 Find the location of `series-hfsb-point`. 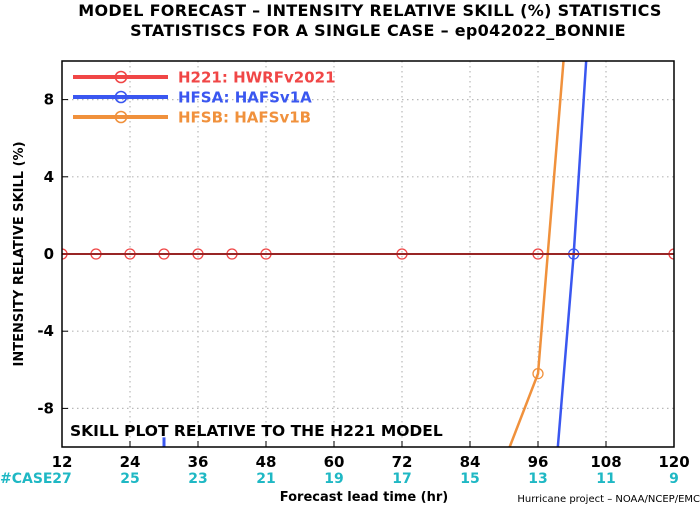

series-hfsb-point is located at coordinates (538, 374).